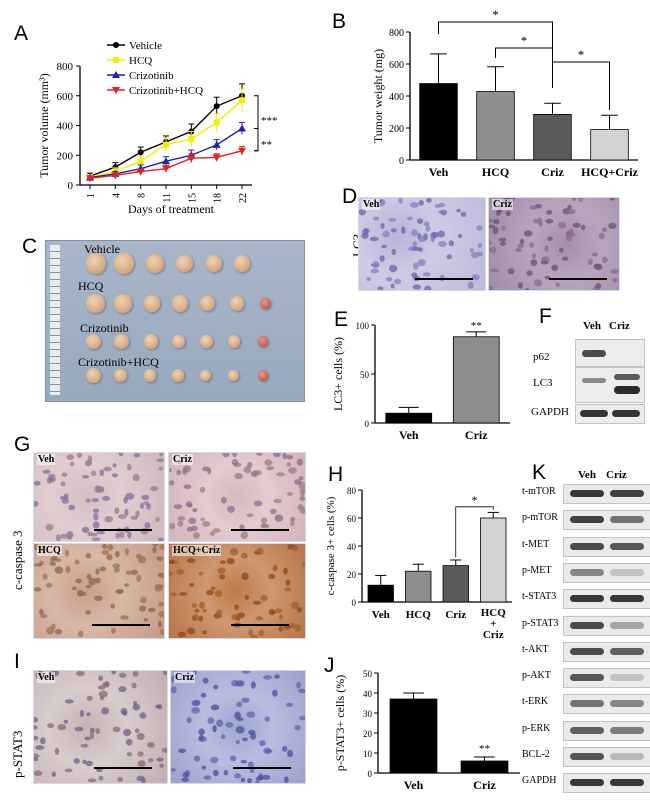  Describe the element at coordinates (586, 493) in the screenshot. I see `blot-row: t-mTOR` at that location.